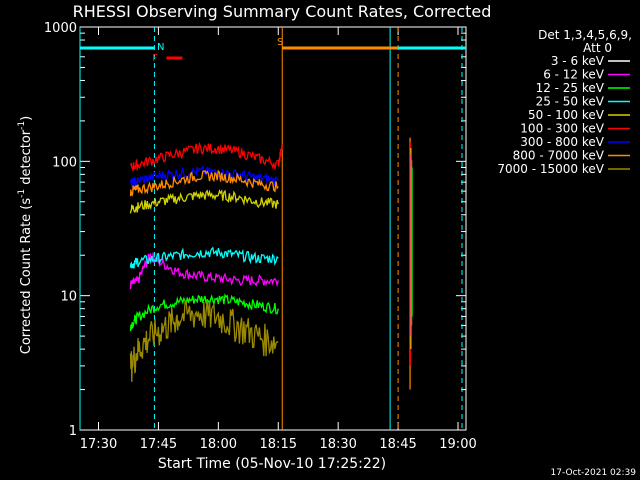  I want to click on y-axis-label-sup2: -1, so click(22, 125).